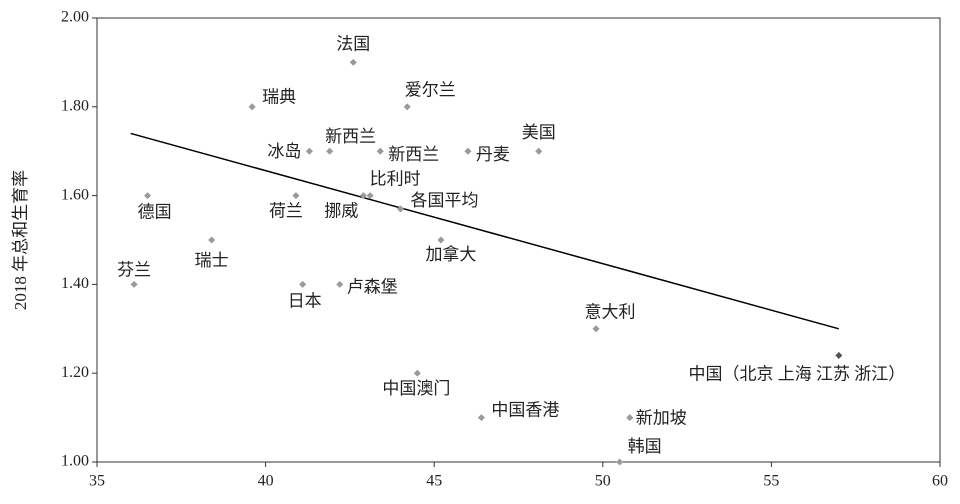  What do you see at coordinates (97, 481) in the screenshot?
I see `x-tick-label: 35` at bounding box center [97, 481].